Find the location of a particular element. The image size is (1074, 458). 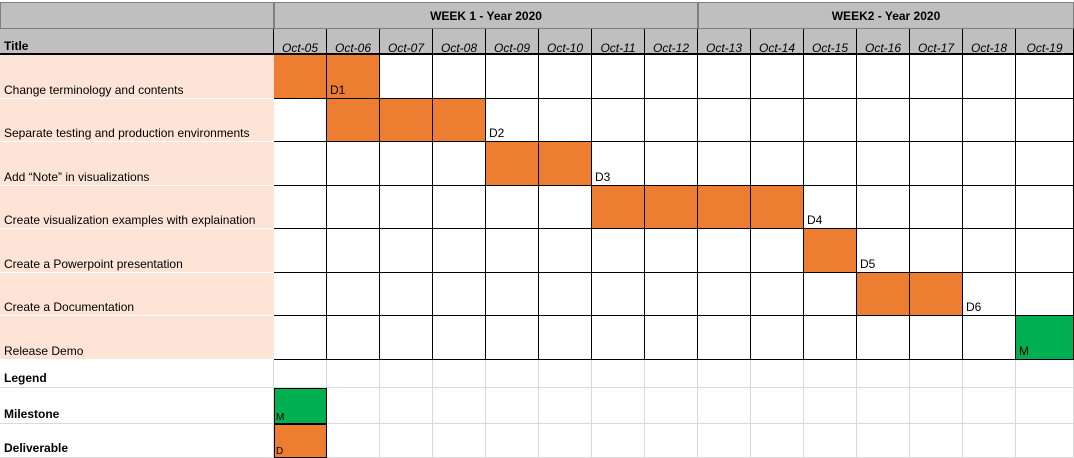

legend-label: Deliverable is located at coordinates (137, 440).